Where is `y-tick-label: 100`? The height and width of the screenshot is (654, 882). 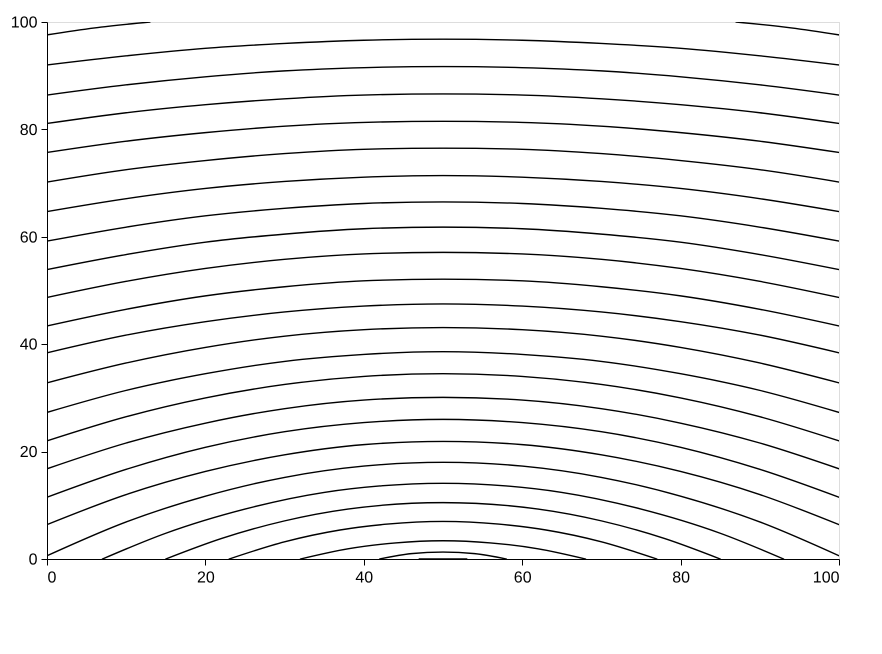
y-tick-label: 100 is located at coordinates (24, 23).